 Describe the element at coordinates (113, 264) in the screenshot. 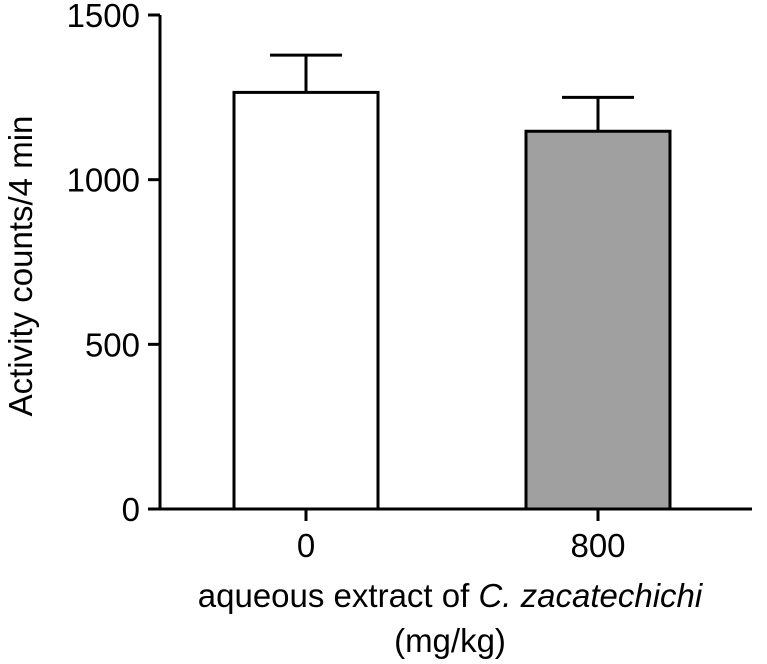

I see `y-ticks-group: 0 500 1000 1500` at that location.